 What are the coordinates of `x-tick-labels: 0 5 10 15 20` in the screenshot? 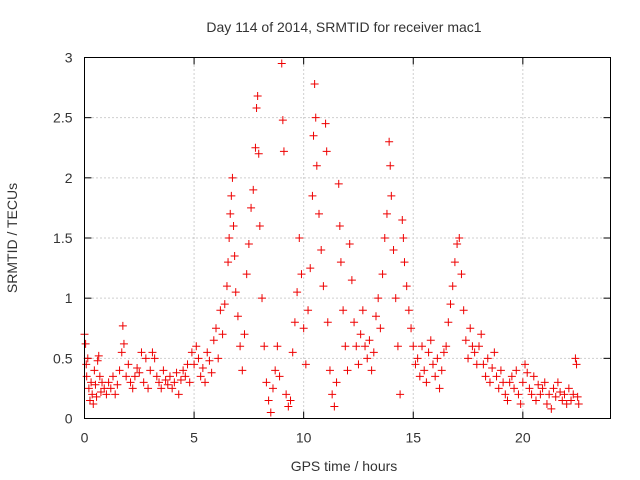 It's located at (306, 438).